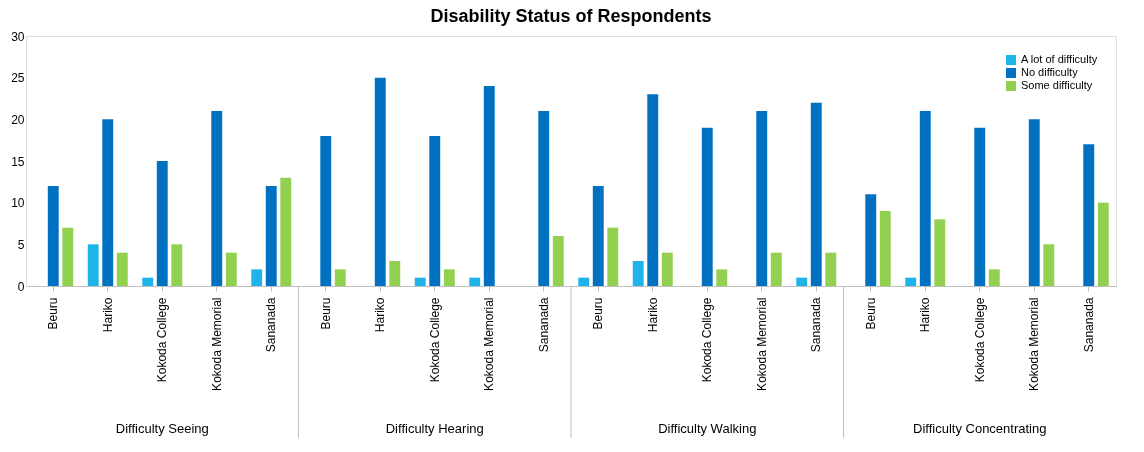 Image resolution: width=1144 pixels, height=452 pixels. I want to click on chart-title: Disability Status of Respondents, so click(571, 16).